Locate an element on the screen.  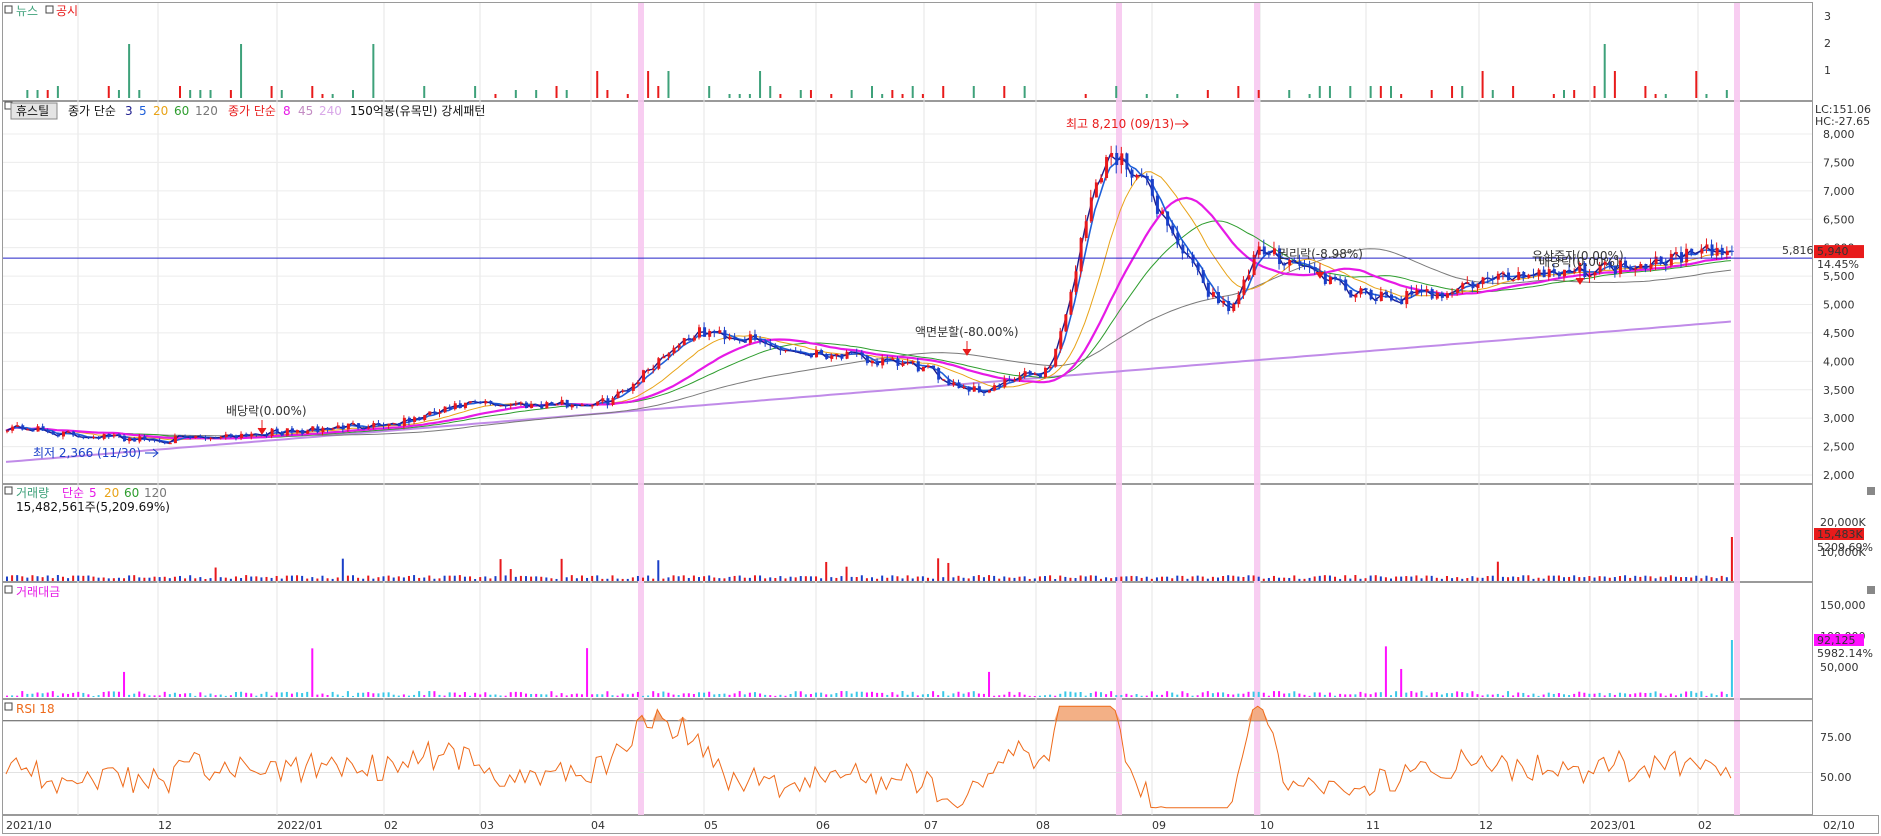
x-tick: 08 is located at coordinates (1043, 825).